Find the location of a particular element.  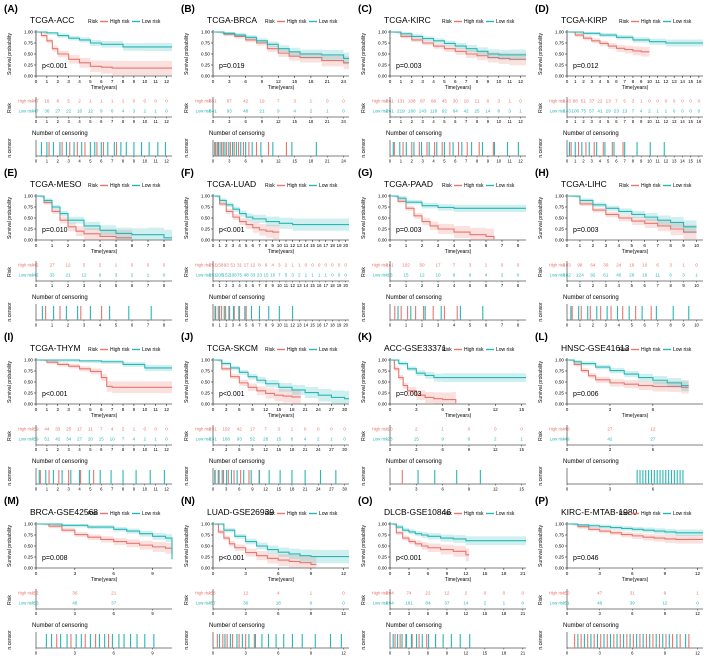

panel-title: HNSC-GSE41613 is located at coordinates (595, 348).